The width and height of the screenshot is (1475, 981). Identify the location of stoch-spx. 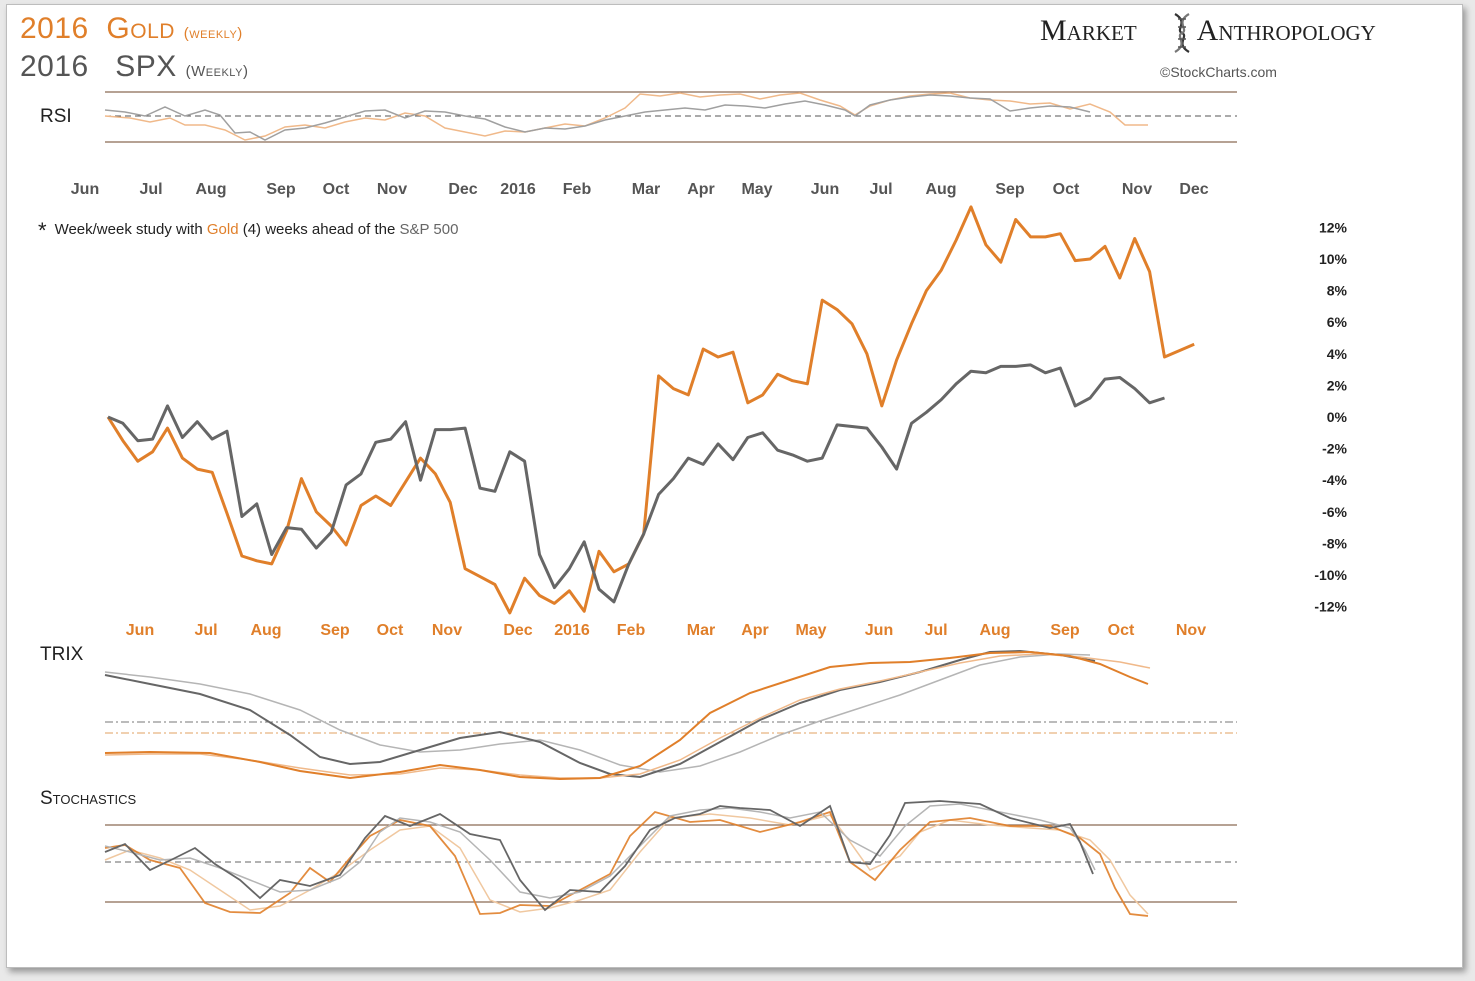
(599, 856).